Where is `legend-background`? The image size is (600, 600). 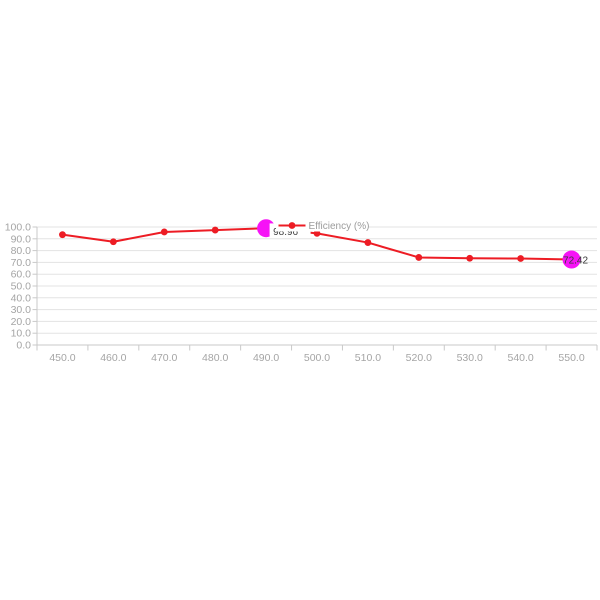 legend-background is located at coordinates (322, 224).